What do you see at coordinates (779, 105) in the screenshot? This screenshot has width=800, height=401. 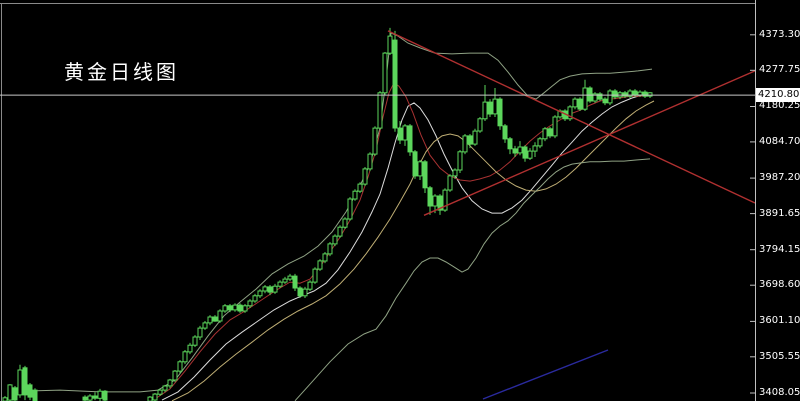 I see `price-axis-label: 4180.25` at bounding box center [779, 105].